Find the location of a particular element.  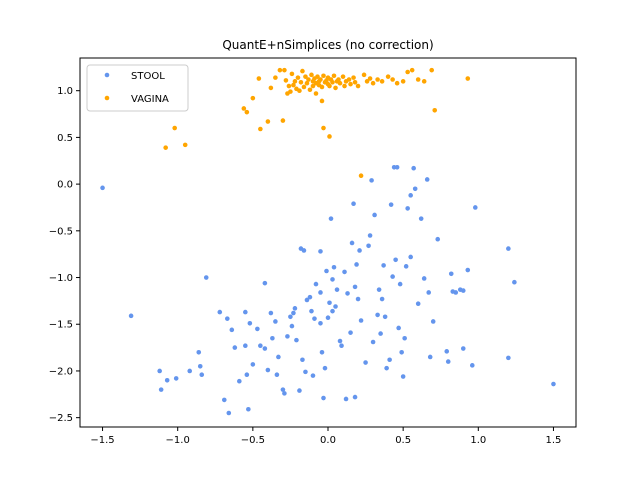

legend-marker-stool is located at coordinates (107, 75).